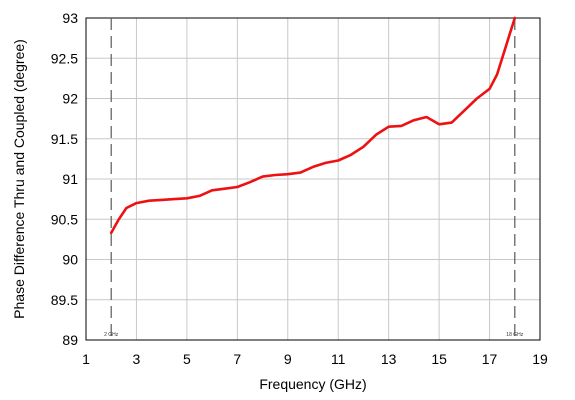 The width and height of the screenshot is (575, 400). I want to click on x-tick-label: 1, so click(86, 359).